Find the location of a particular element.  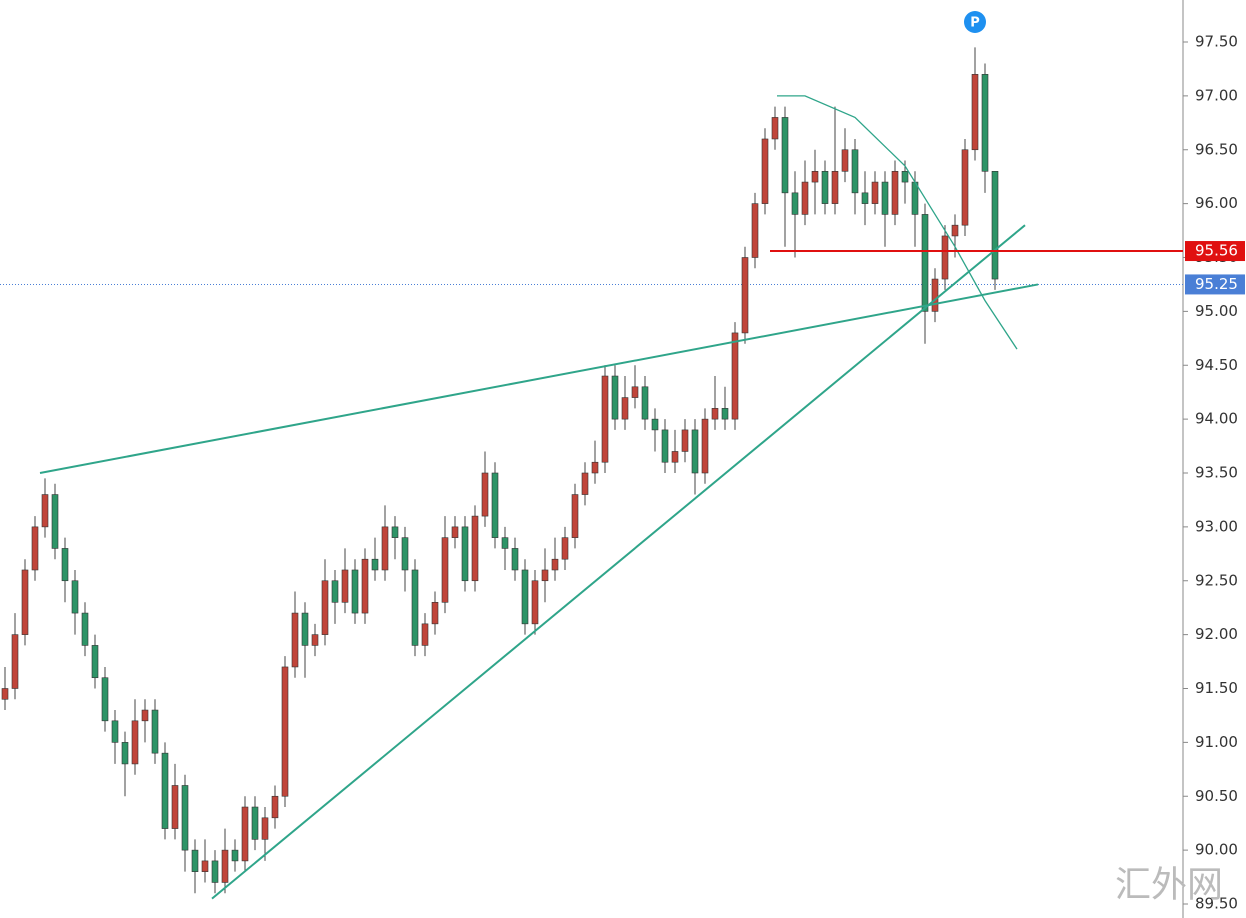

y-tick-label: 93.00 is located at coordinates (1216, 526).